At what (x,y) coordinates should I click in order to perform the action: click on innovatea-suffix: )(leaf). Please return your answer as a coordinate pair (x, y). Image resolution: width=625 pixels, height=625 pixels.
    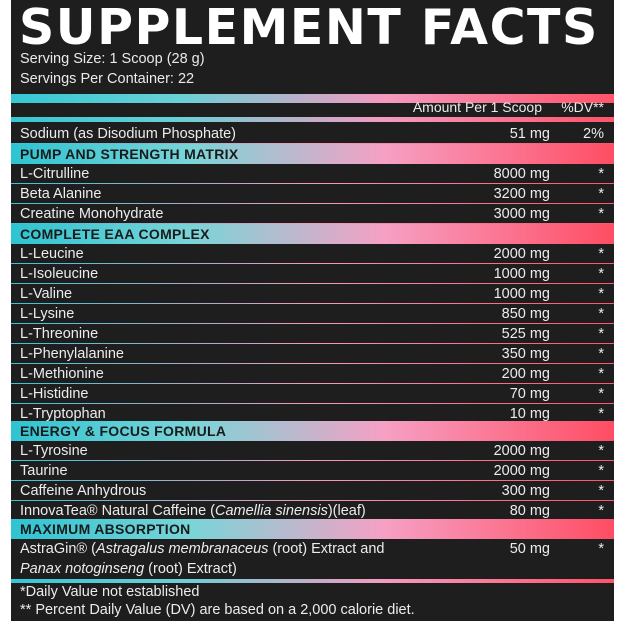
    Looking at the image, I should click on (346, 511).